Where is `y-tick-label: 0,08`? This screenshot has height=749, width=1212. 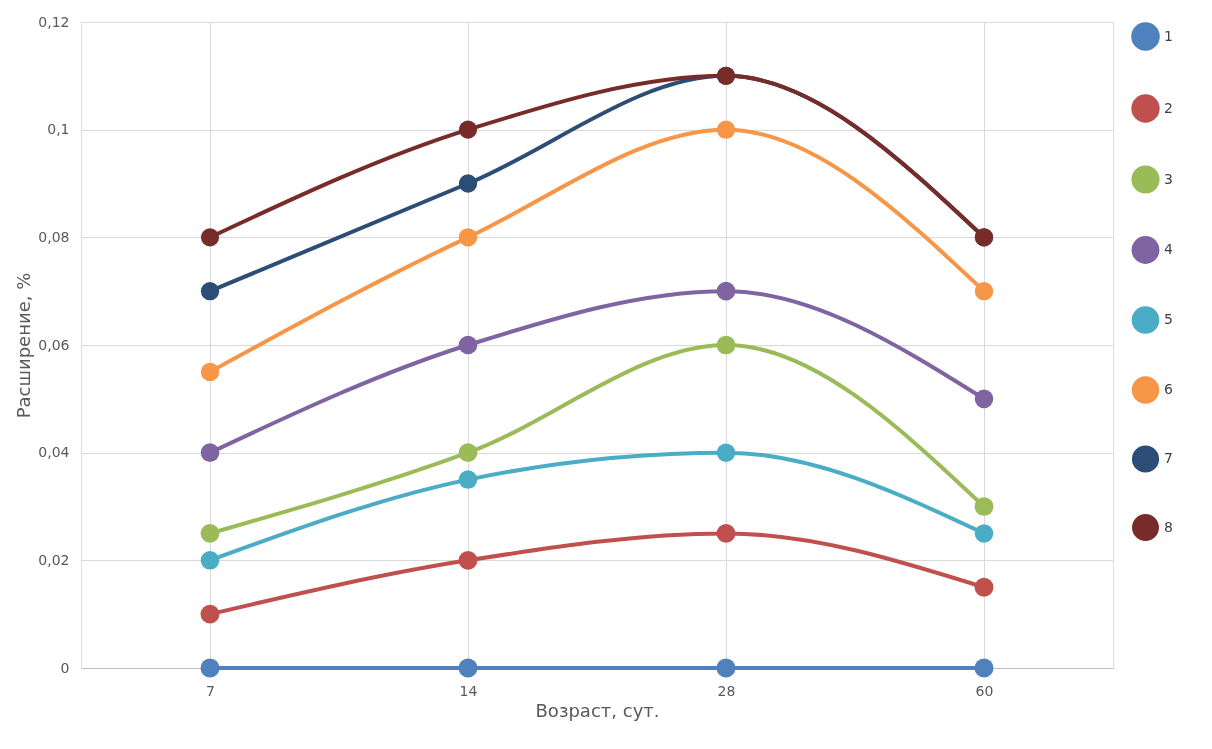 y-tick-label: 0,08 is located at coordinates (54, 236).